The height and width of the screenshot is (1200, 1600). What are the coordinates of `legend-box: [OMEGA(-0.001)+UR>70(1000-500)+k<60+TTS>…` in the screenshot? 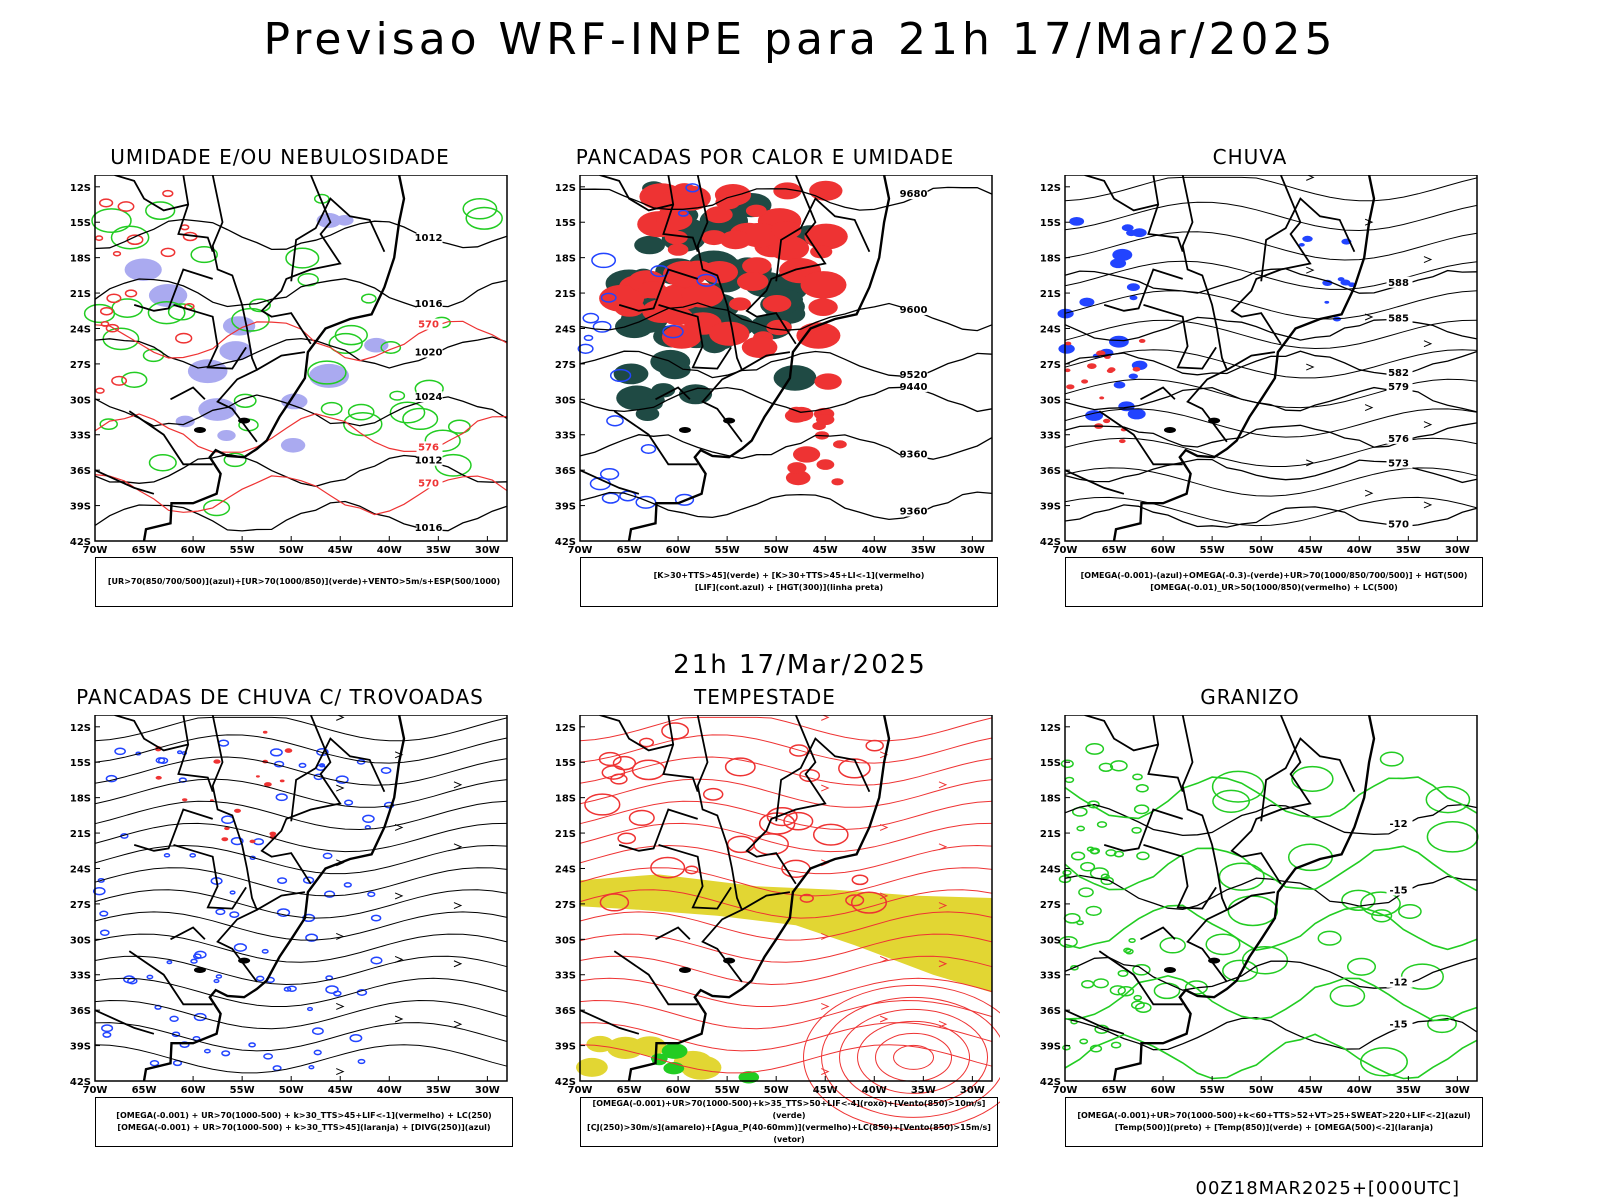 It's located at (1274, 1122).